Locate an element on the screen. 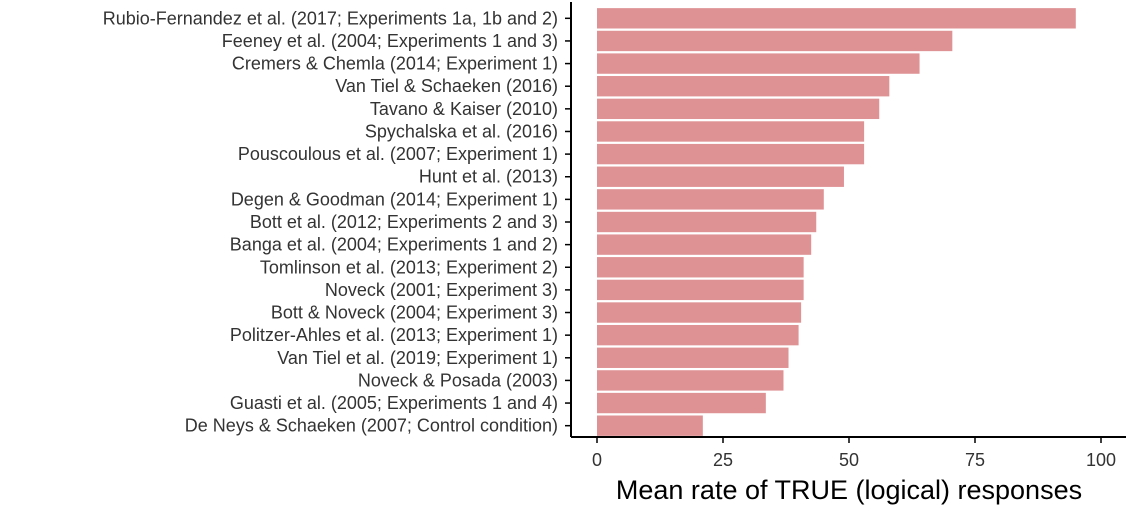 The width and height of the screenshot is (1134, 511). category-label: Van Tiel & Schaeken (2016) is located at coordinates (446, 86).